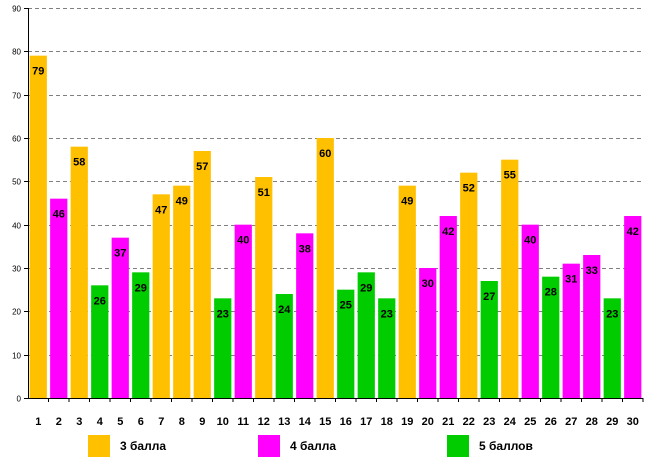  I want to click on x-tick-label: 11, so click(243, 422).